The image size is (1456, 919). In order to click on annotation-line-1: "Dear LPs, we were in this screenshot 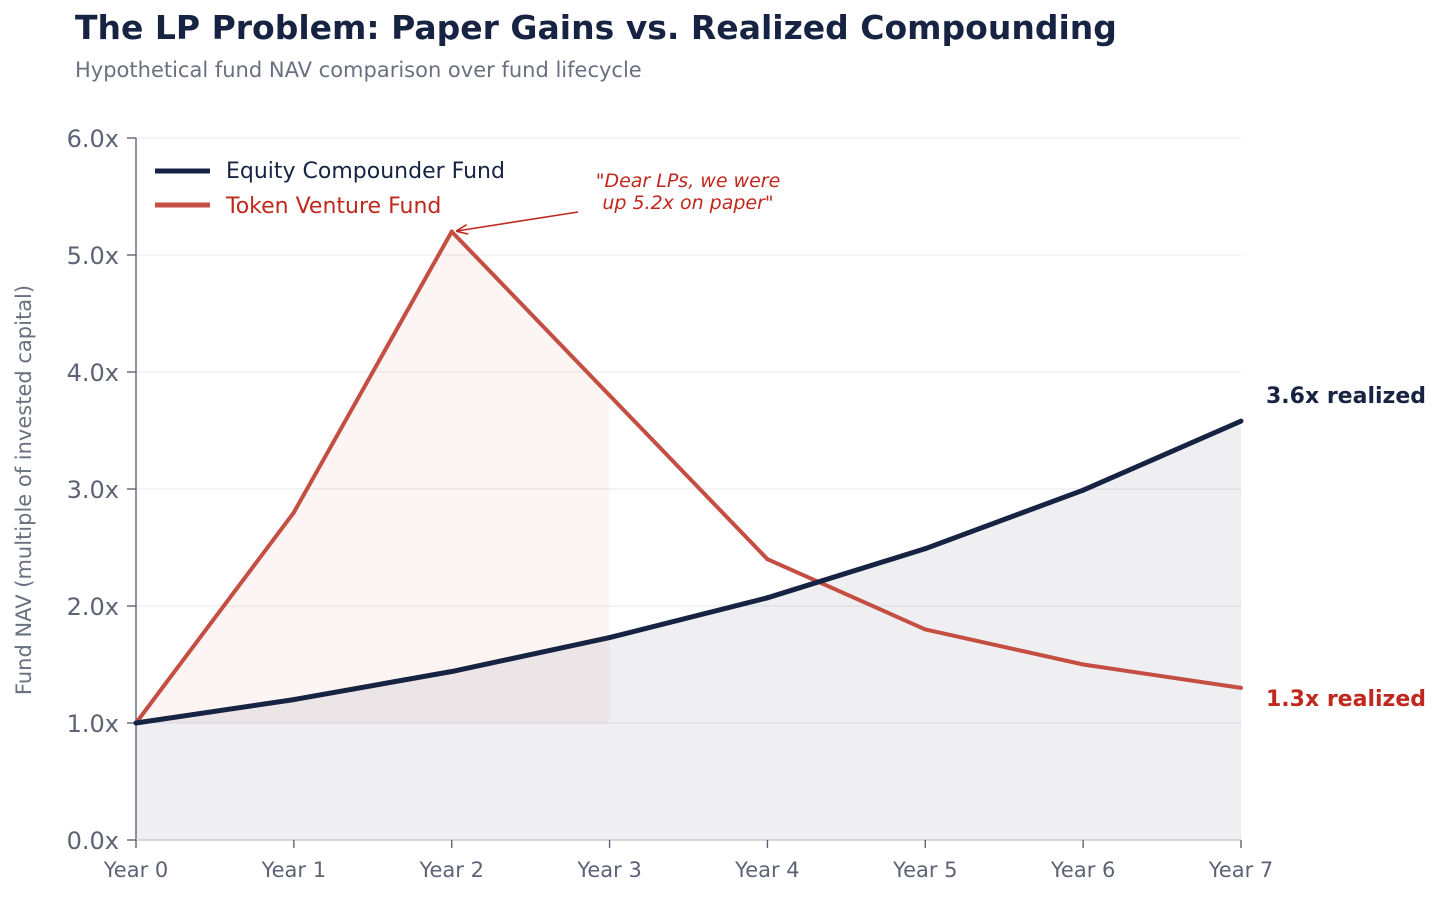, I will do `click(688, 181)`.